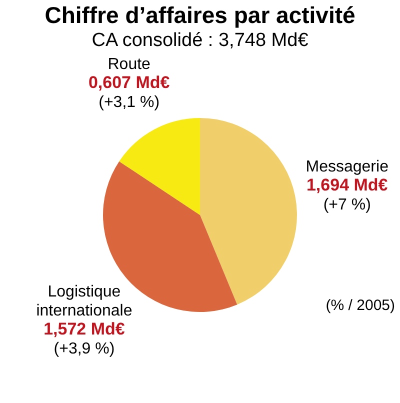  Describe the element at coordinates (129, 82) in the screenshot. I see `data-label: 0,607 Md€` at that location.